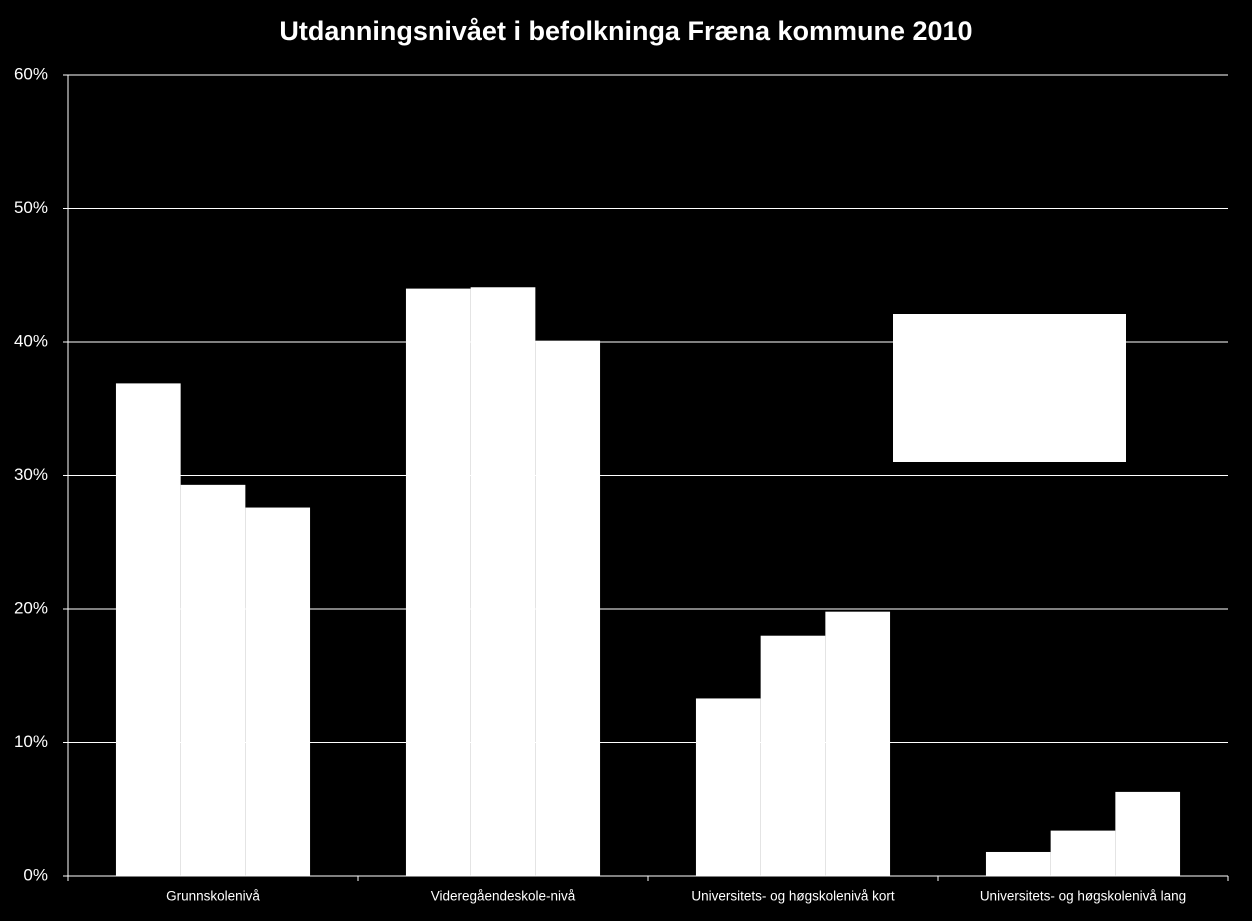  I want to click on x-tick-label: Universitets- og høgskolenivå lang, so click(1083, 896).